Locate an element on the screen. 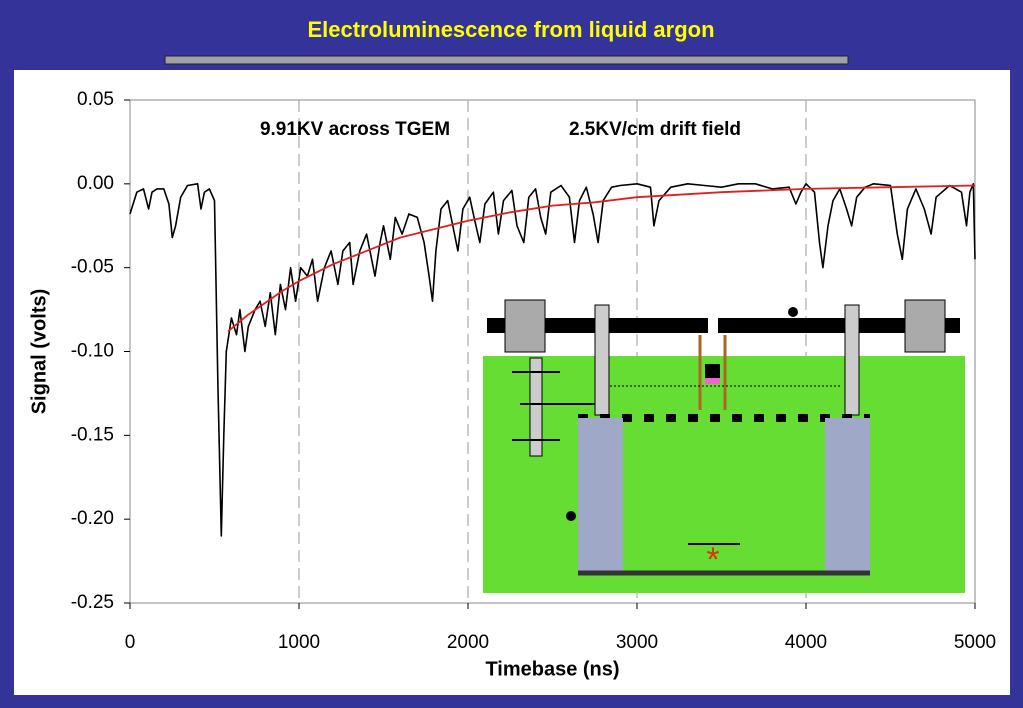 The width and height of the screenshot is (1023, 708). title-rule is located at coordinates (506, 60).